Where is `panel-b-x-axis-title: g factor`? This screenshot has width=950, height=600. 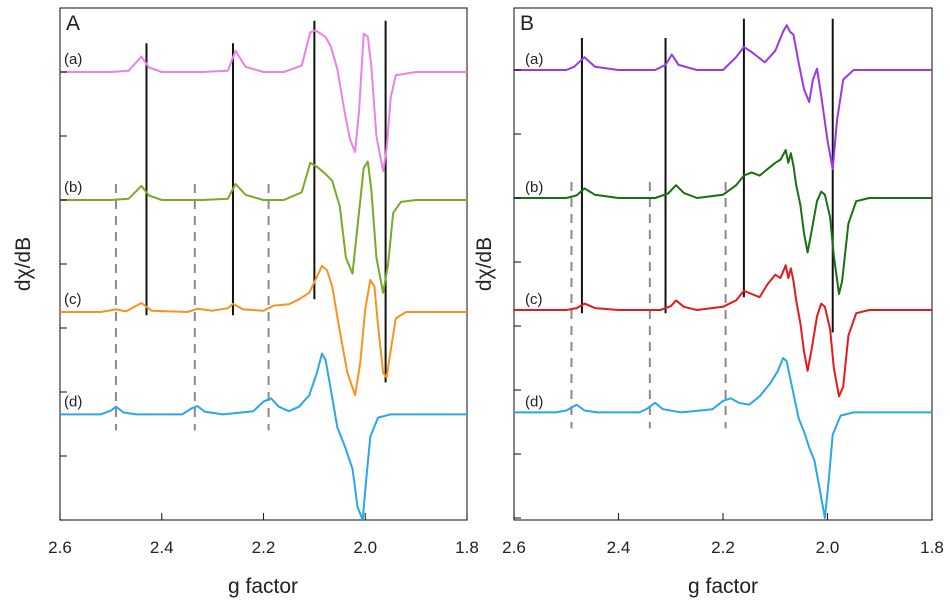
panel-b-x-axis-title: g factor is located at coordinates (723, 586).